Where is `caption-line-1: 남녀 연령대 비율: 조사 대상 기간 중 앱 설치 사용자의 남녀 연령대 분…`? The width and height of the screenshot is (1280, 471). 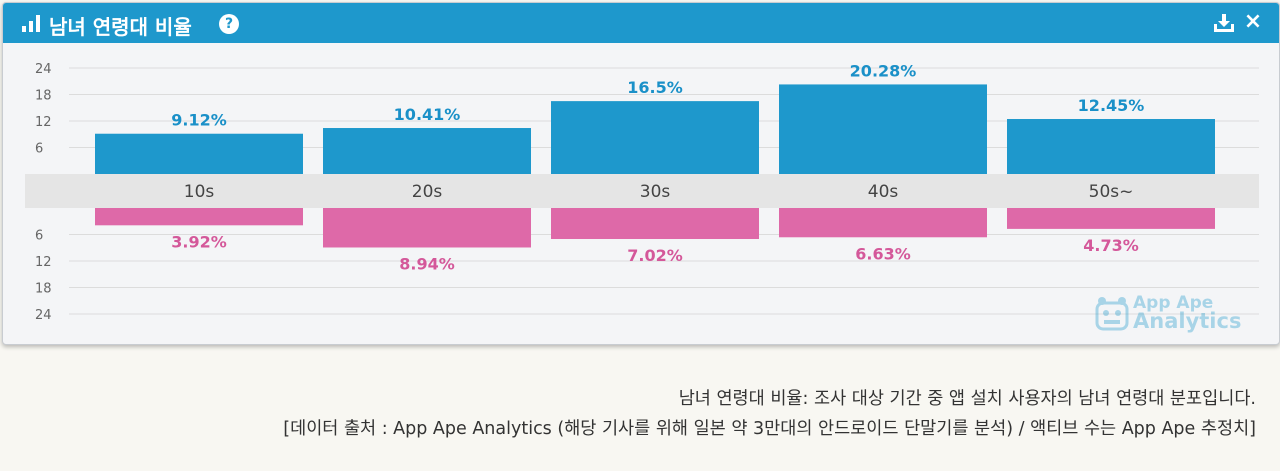
caption-line-1: 남녀 연령대 비율: 조사 대상 기간 중 앱 설치 사용자의 남녀 연령대 분… is located at coordinates (967, 399).